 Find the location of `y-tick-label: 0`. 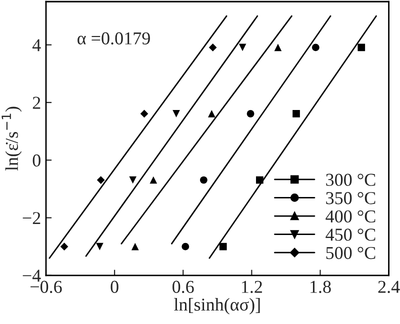

y-tick-label: 0 is located at coordinates (36, 160).